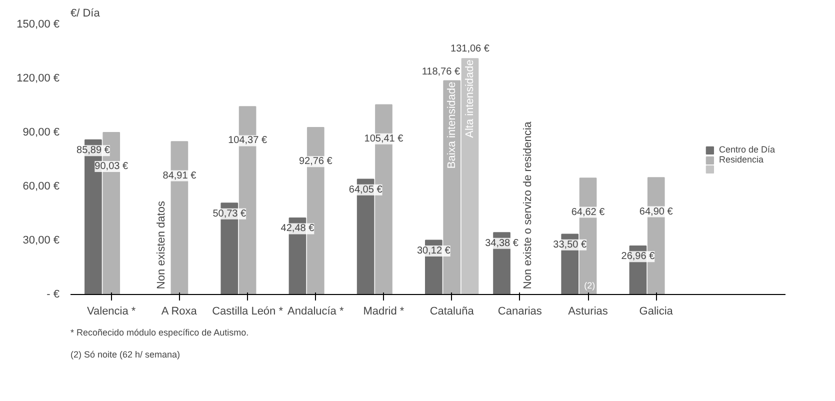  I want to click on x-tick-label: Madrid *, so click(384, 312).